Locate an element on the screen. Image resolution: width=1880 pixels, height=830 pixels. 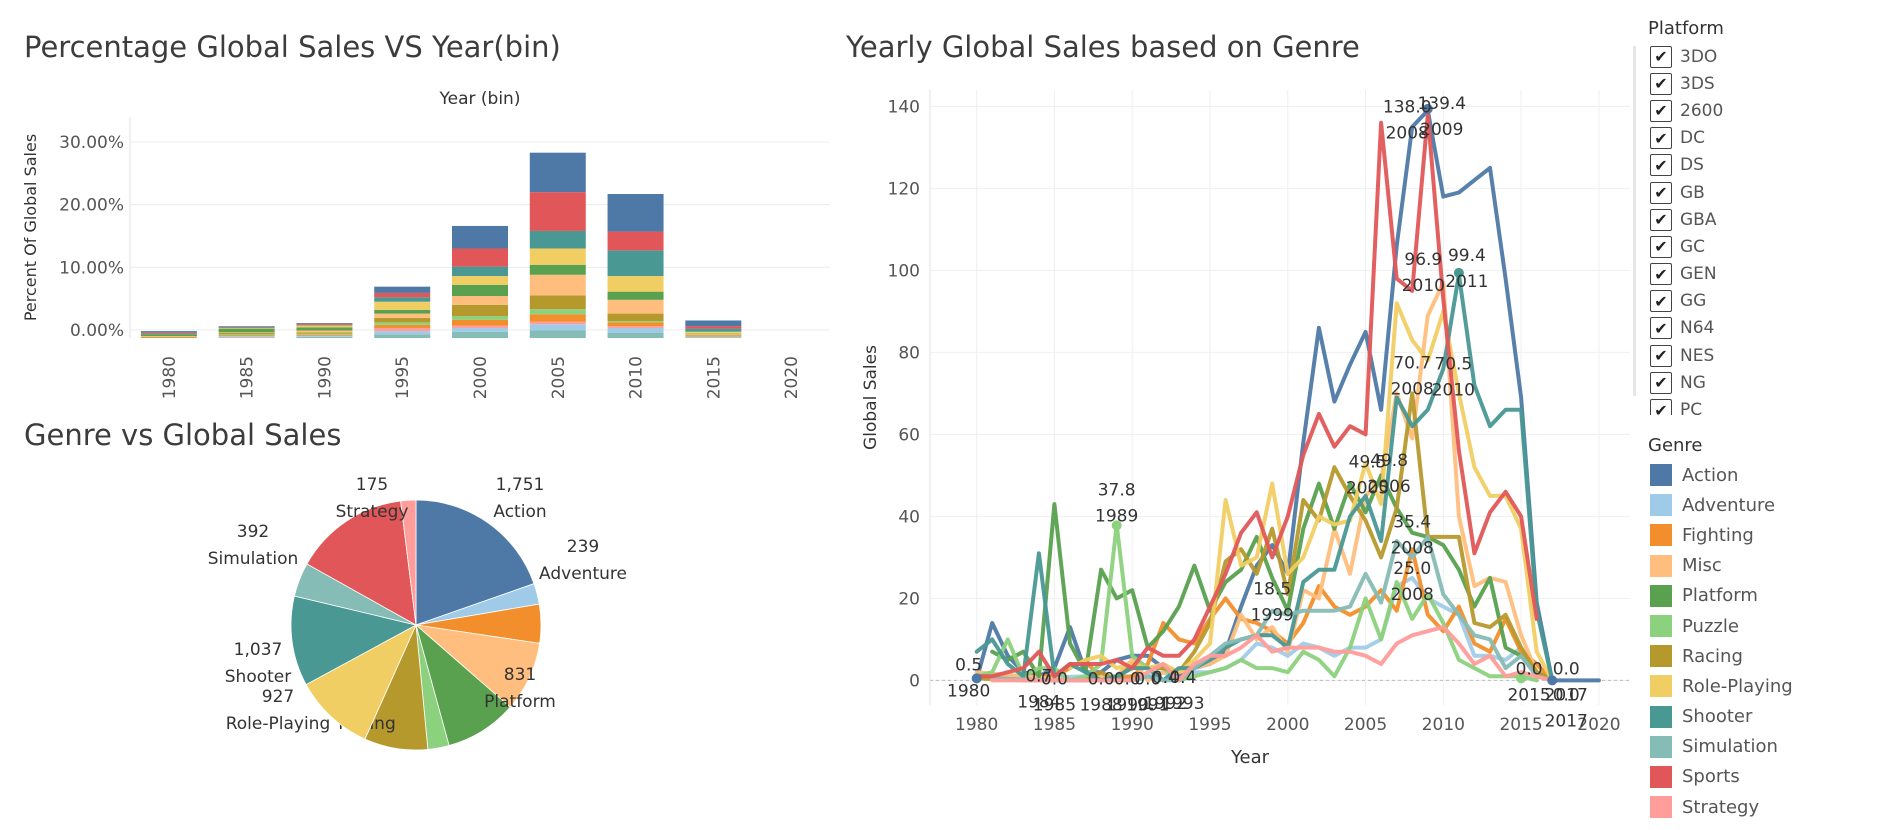
platform-label: GB is located at coordinates (1692, 192).